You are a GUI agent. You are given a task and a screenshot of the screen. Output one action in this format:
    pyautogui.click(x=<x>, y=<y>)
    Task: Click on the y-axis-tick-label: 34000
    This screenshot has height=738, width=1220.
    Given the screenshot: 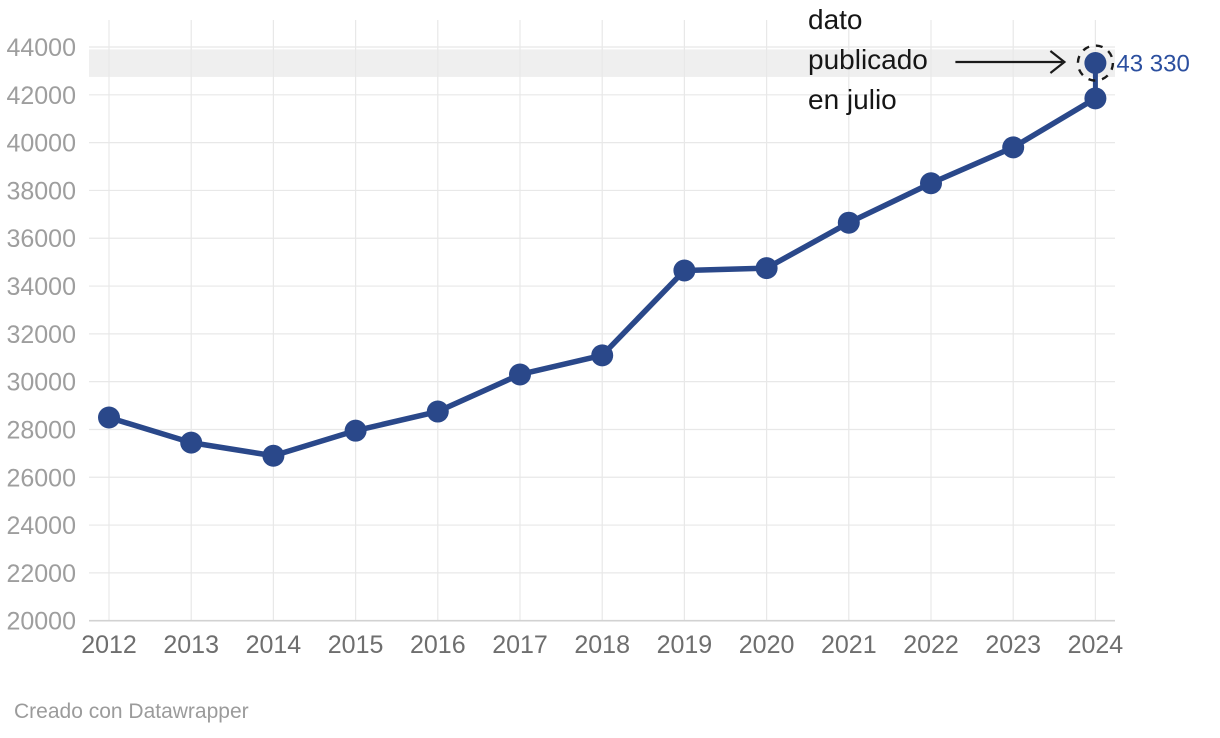 What is the action you would take?
    pyautogui.click(x=41, y=287)
    